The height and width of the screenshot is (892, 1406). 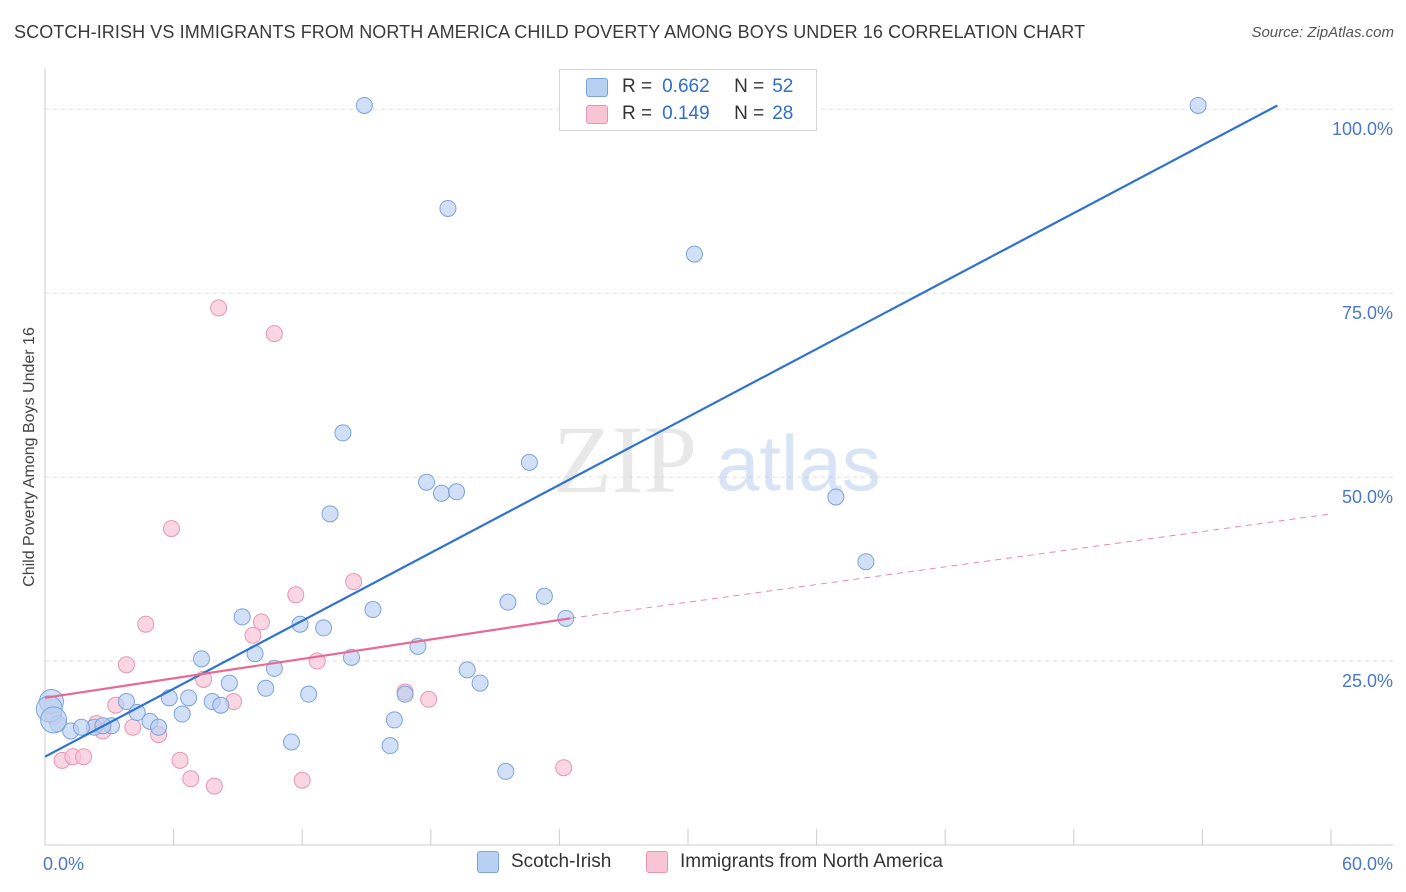 What do you see at coordinates (1367, 681) in the screenshot?
I see `y-tick-label: 25.0%` at bounding box center [1367, 681].